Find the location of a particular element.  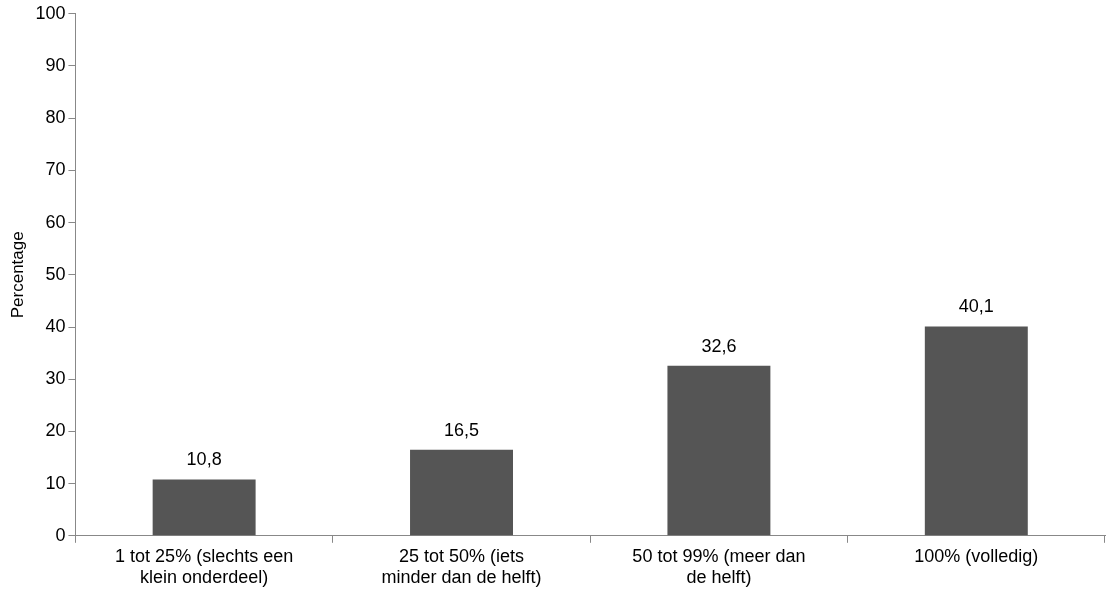

y-tick-label: 90 is located at coordinates (55, 64).